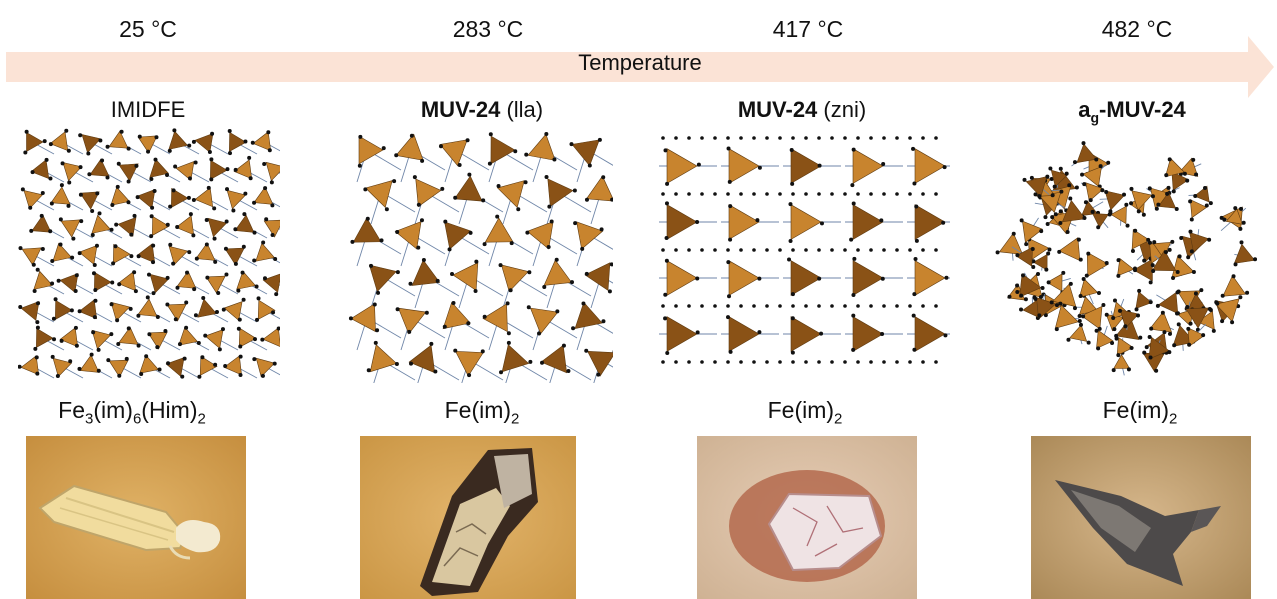 The width and height of the screenshot is (1277, 599). Describe the element at coordinates (807, 517) in the screenshot. I see `crystal-photo-muv24-zni` at that location.